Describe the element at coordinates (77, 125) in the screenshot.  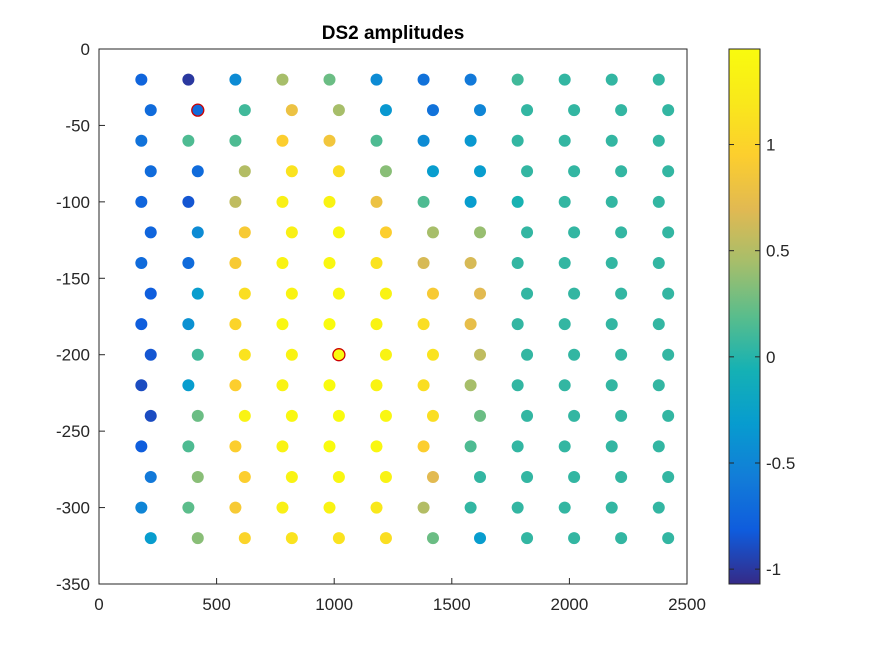
I see `y-tick-label: -50` at that location.